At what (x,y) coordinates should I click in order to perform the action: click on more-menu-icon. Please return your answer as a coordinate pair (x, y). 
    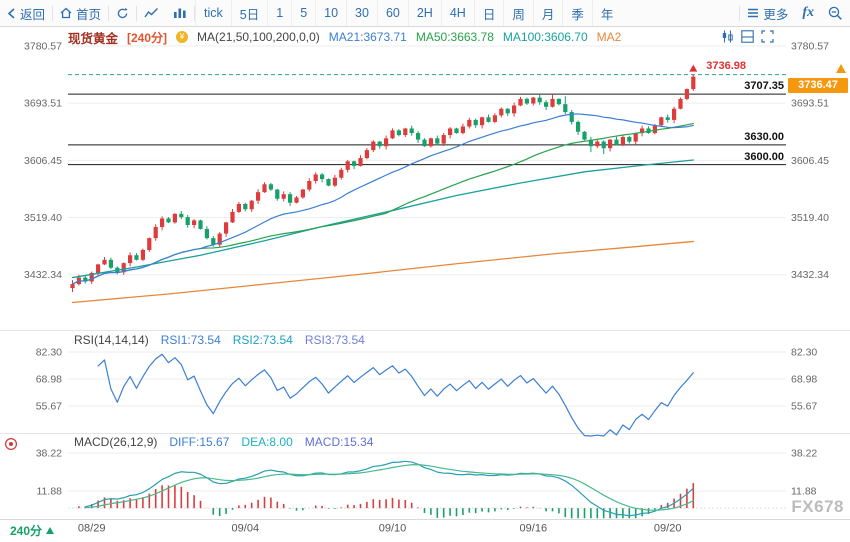
    Looking at the image, I should click on (753, 13).